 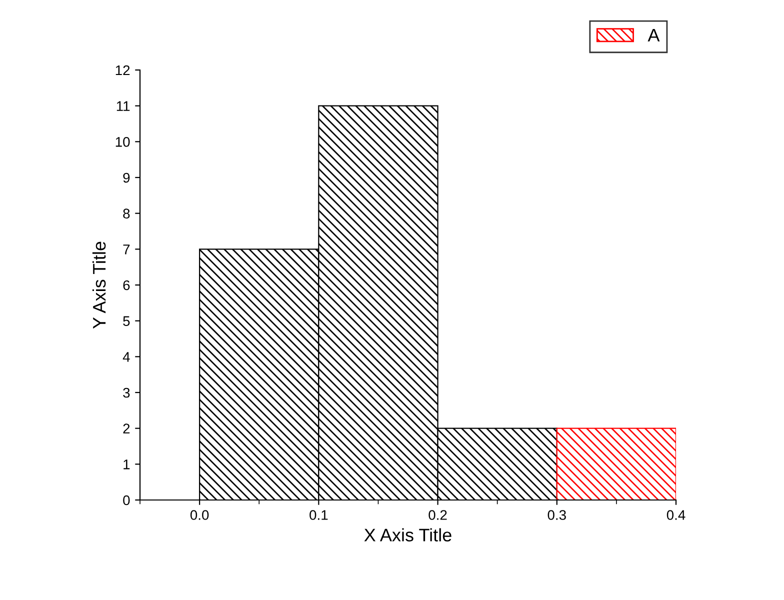 What do you see at coordinates (123, 106) in the screenshot?
I see `y-tick-label: 11` at bounding box center [123, 106].